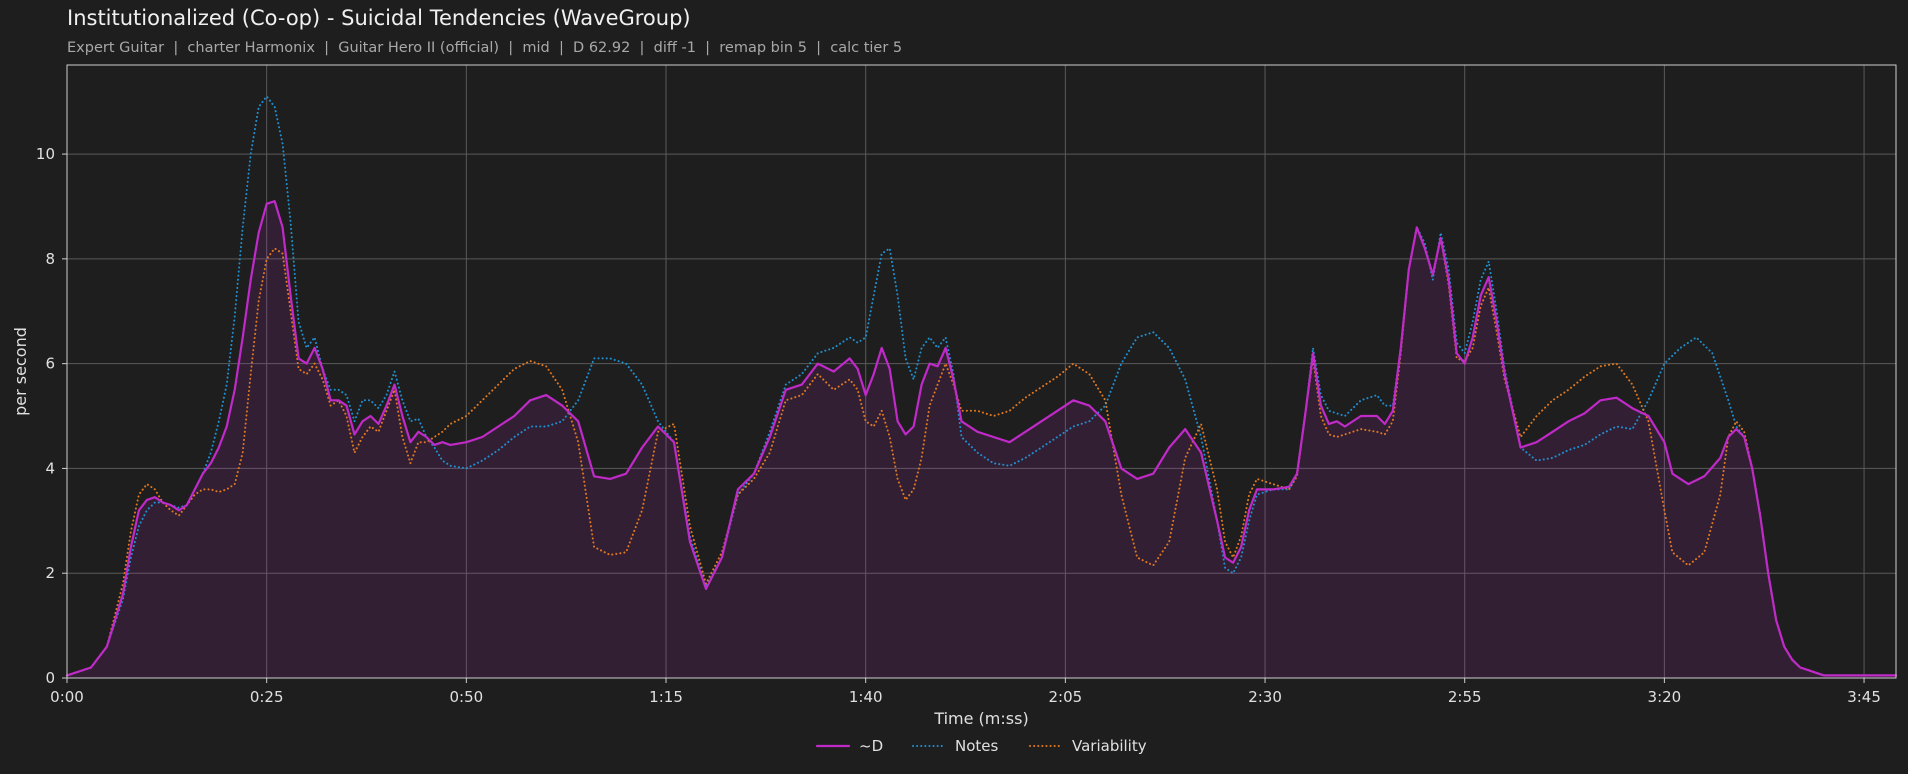  What do you see at coordinates (50, 573) in the screenshot?
I see `y-tick-label: 2` at bounding box center [50, 573].